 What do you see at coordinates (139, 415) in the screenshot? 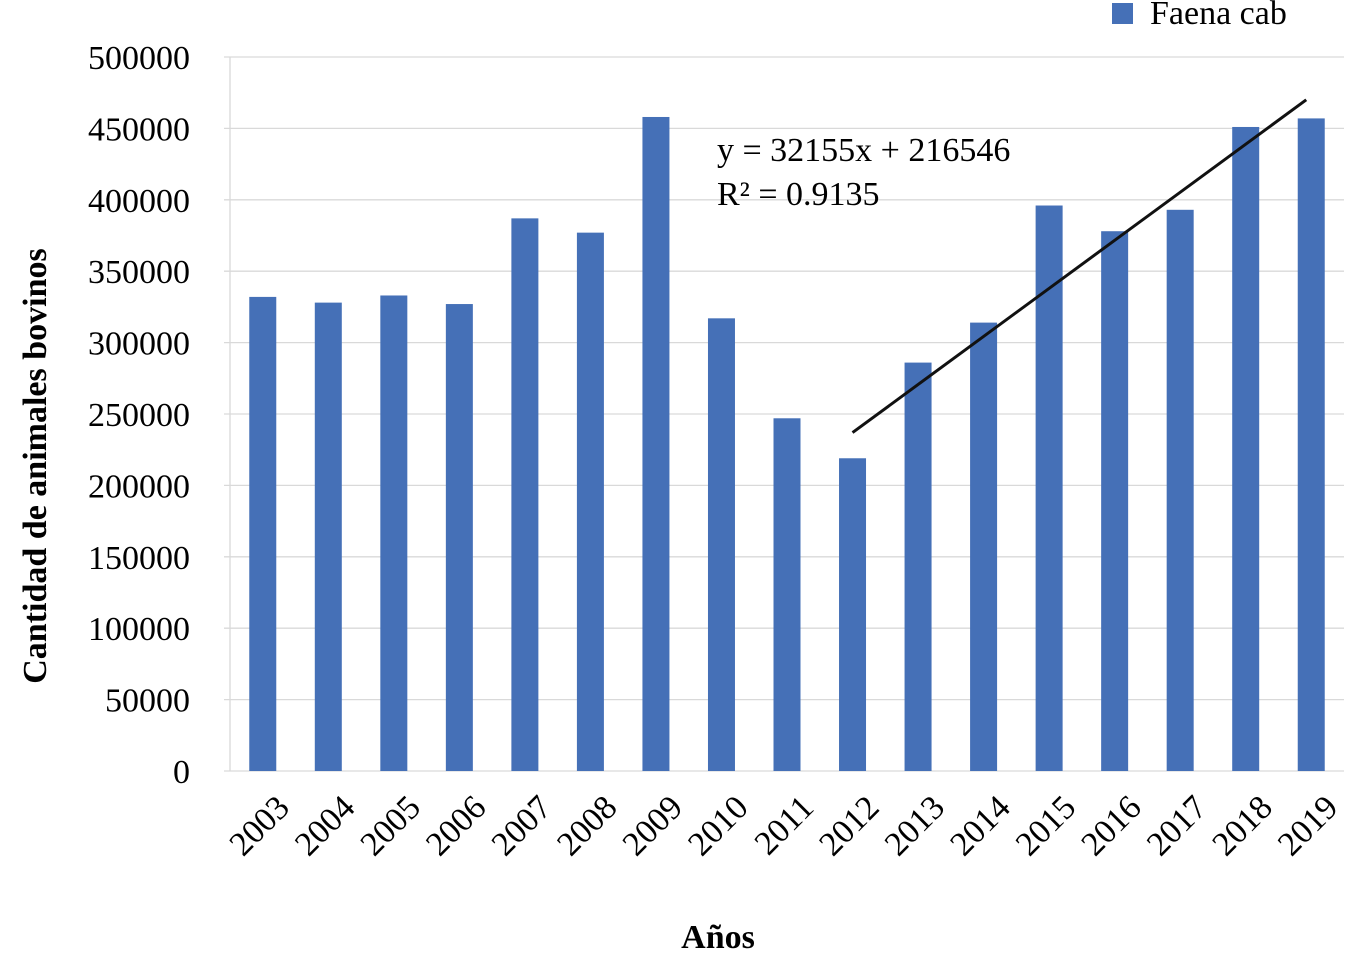
I see `y-tick-label: 250000` at bounding box center [139, 415].